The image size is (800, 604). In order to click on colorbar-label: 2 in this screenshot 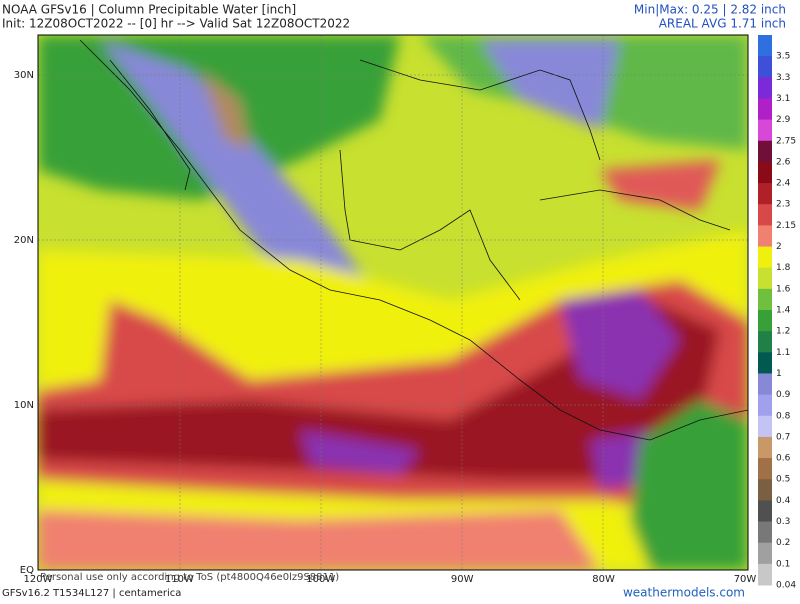, I will do `click(779, 247)`.